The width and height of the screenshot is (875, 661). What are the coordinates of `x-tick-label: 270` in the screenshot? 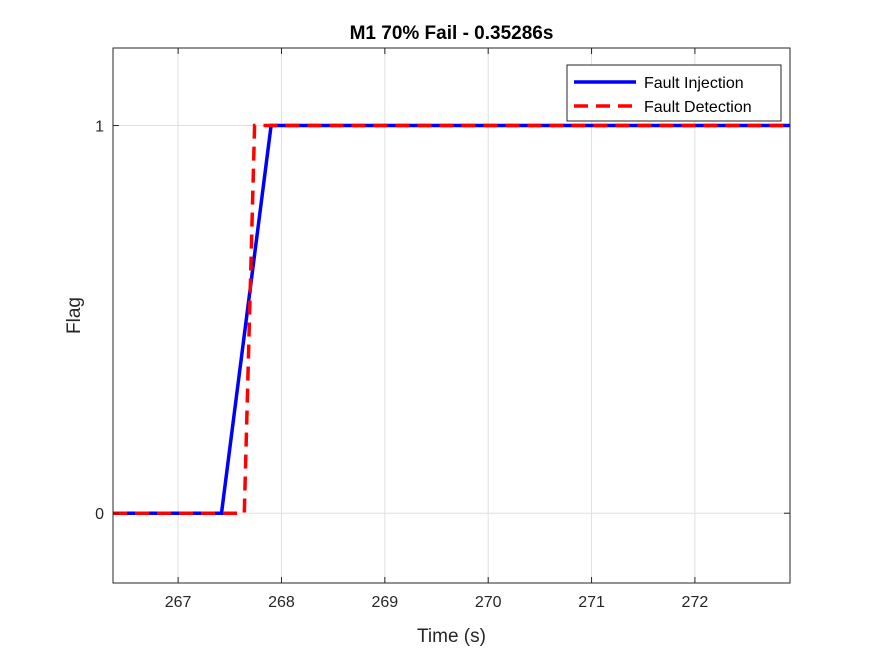 It's located at (488, 602).